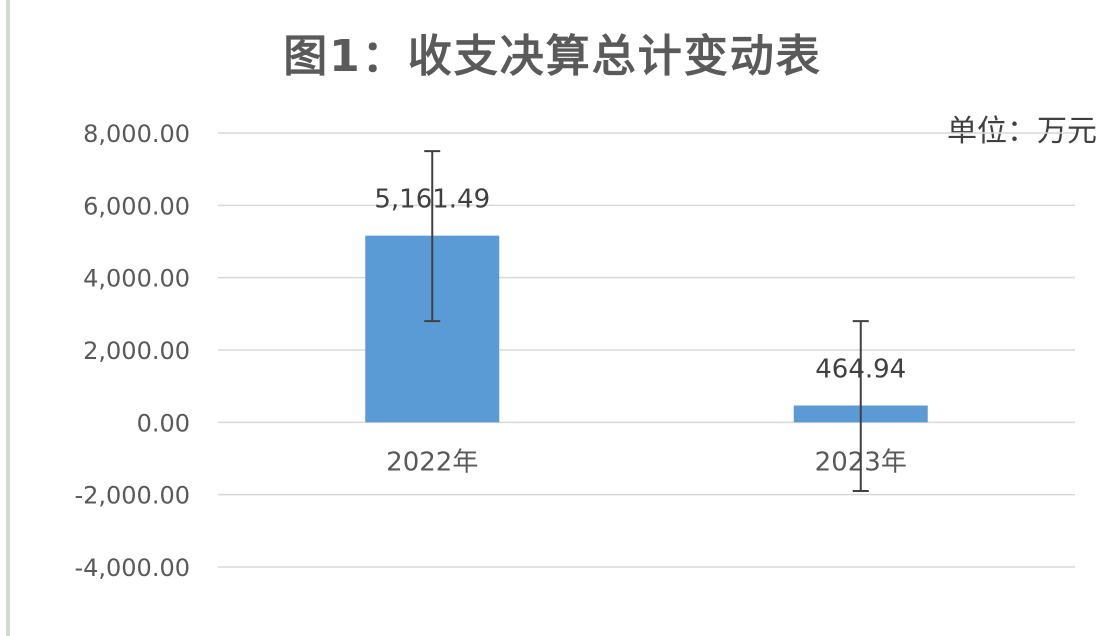 The height and width of the screenshot is (636, 1105). Describe the element at coordinates (1022, 131) in the screenshot. I see `unit-label: 单位：万元` at that location.